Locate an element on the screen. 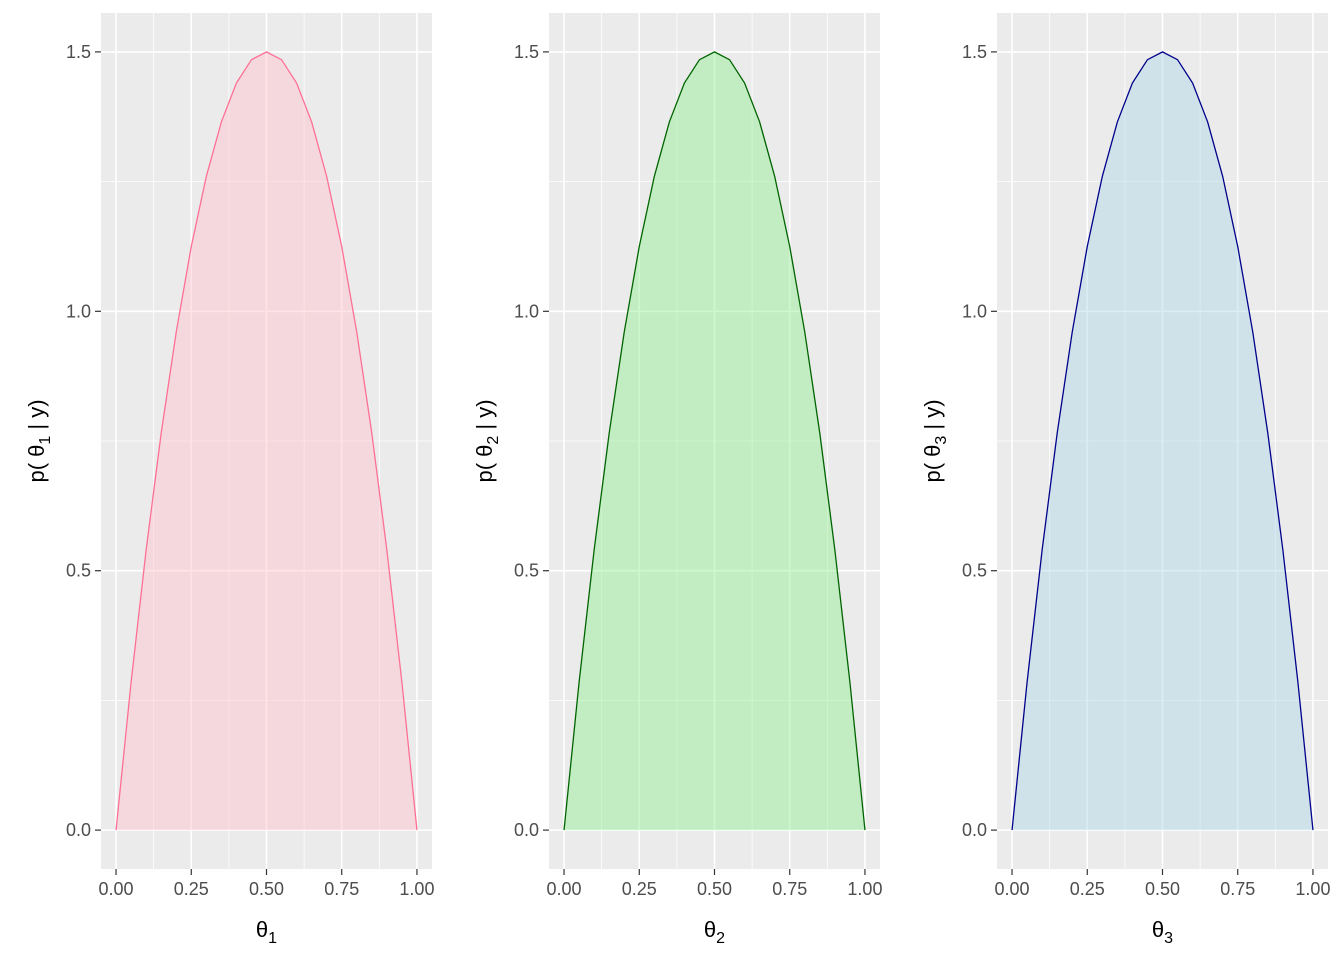 This screenshot has width=1344, height=960. x-axis-title-subscript: 3 is located at coordinates (1168, 938).